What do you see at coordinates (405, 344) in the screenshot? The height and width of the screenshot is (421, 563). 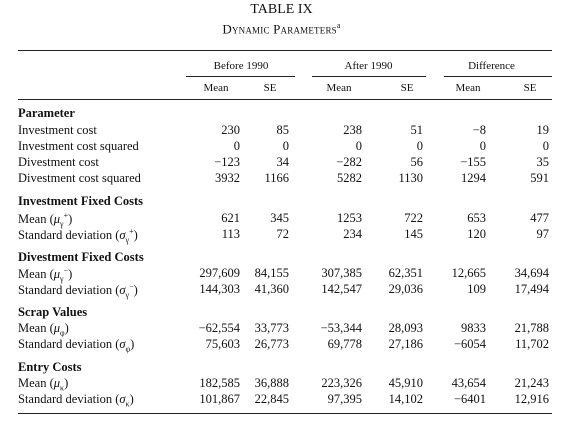 I see `table-cell: 27,186` at bounding box center [405, 344].